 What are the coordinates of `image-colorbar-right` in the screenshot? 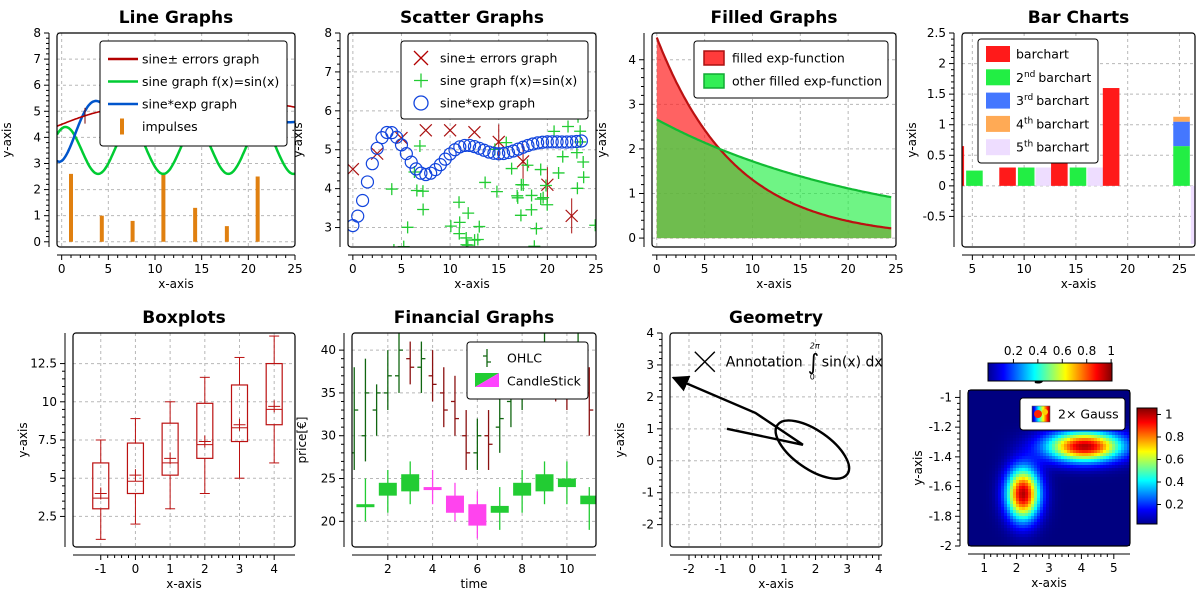 It's located at (1147, 466).